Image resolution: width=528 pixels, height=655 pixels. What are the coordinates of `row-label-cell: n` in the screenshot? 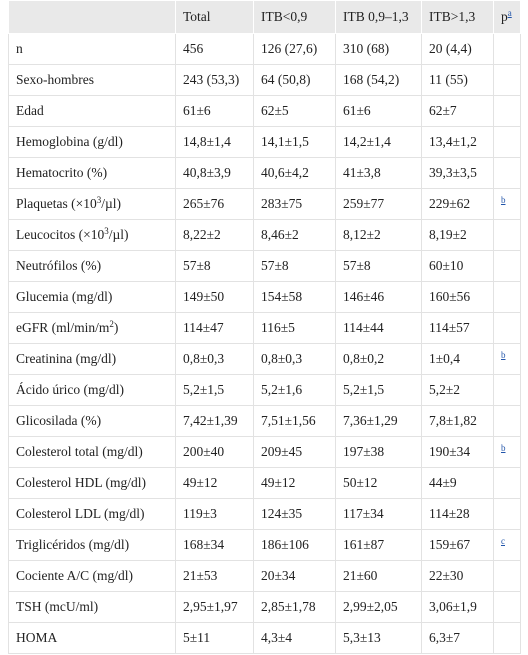 It's located at (92, 49).